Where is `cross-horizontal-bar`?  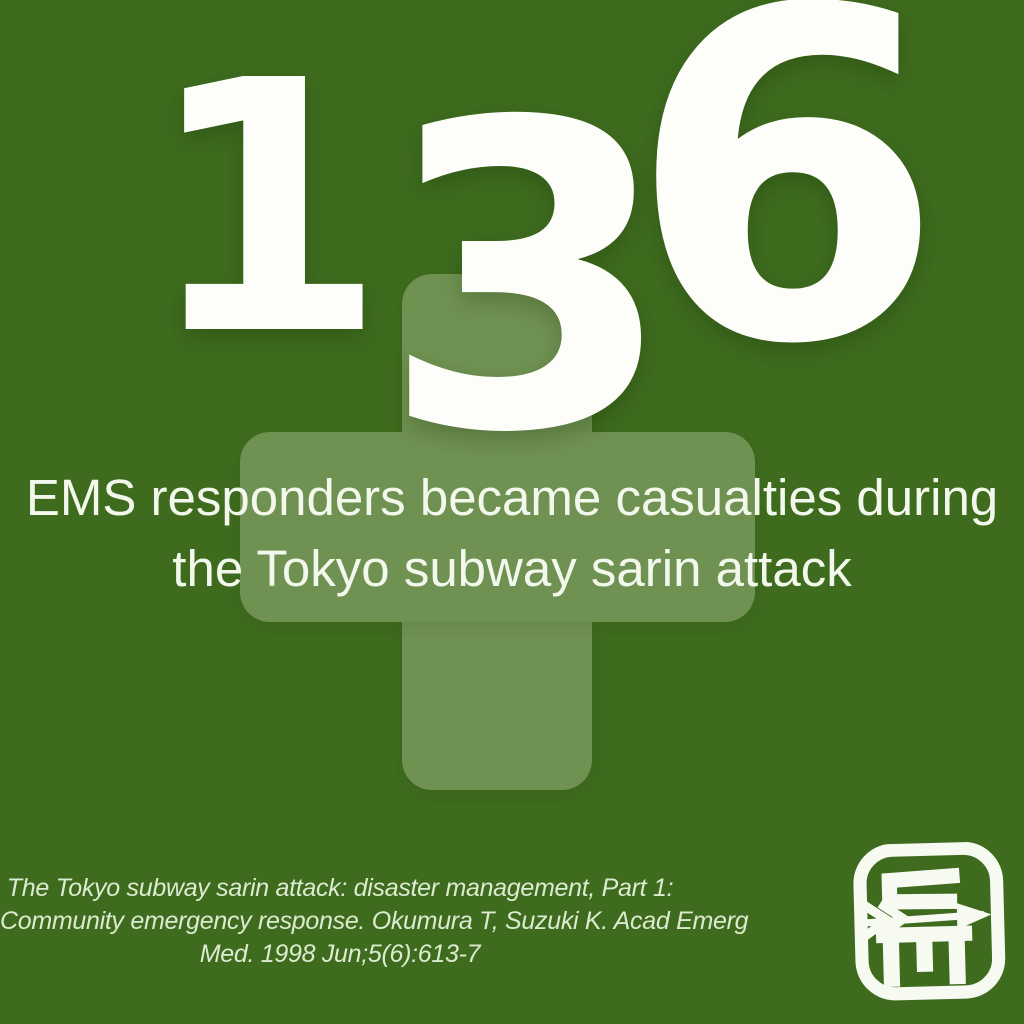 cross-horizontal-bar is located at coordinates (497, 527).